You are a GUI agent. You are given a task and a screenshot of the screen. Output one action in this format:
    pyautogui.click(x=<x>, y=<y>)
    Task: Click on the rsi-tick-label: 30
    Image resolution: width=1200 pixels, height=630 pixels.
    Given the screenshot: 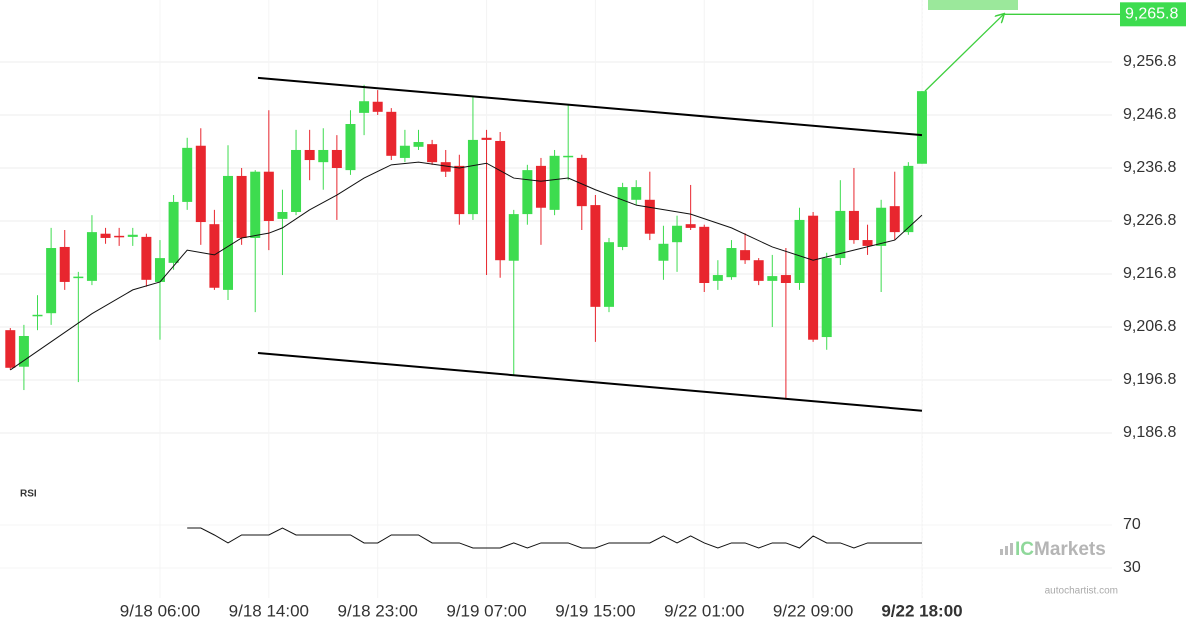 What is the action you would take?
    pyautogui.click(x=1132, y=567)
    